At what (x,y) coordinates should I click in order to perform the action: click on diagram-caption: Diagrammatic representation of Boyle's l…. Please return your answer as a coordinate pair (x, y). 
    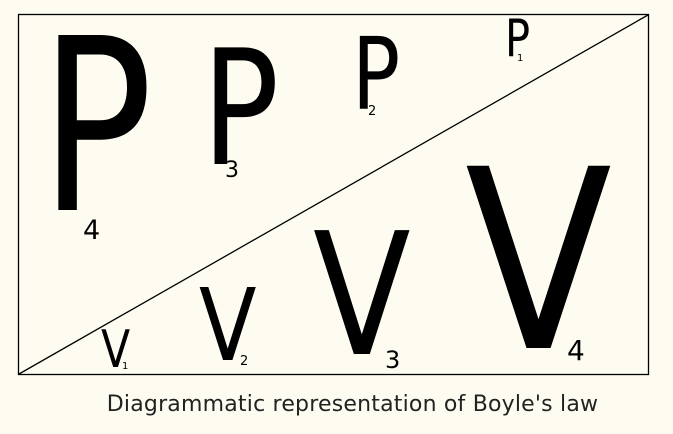
    Looking at the image, I should click on (352, 404).